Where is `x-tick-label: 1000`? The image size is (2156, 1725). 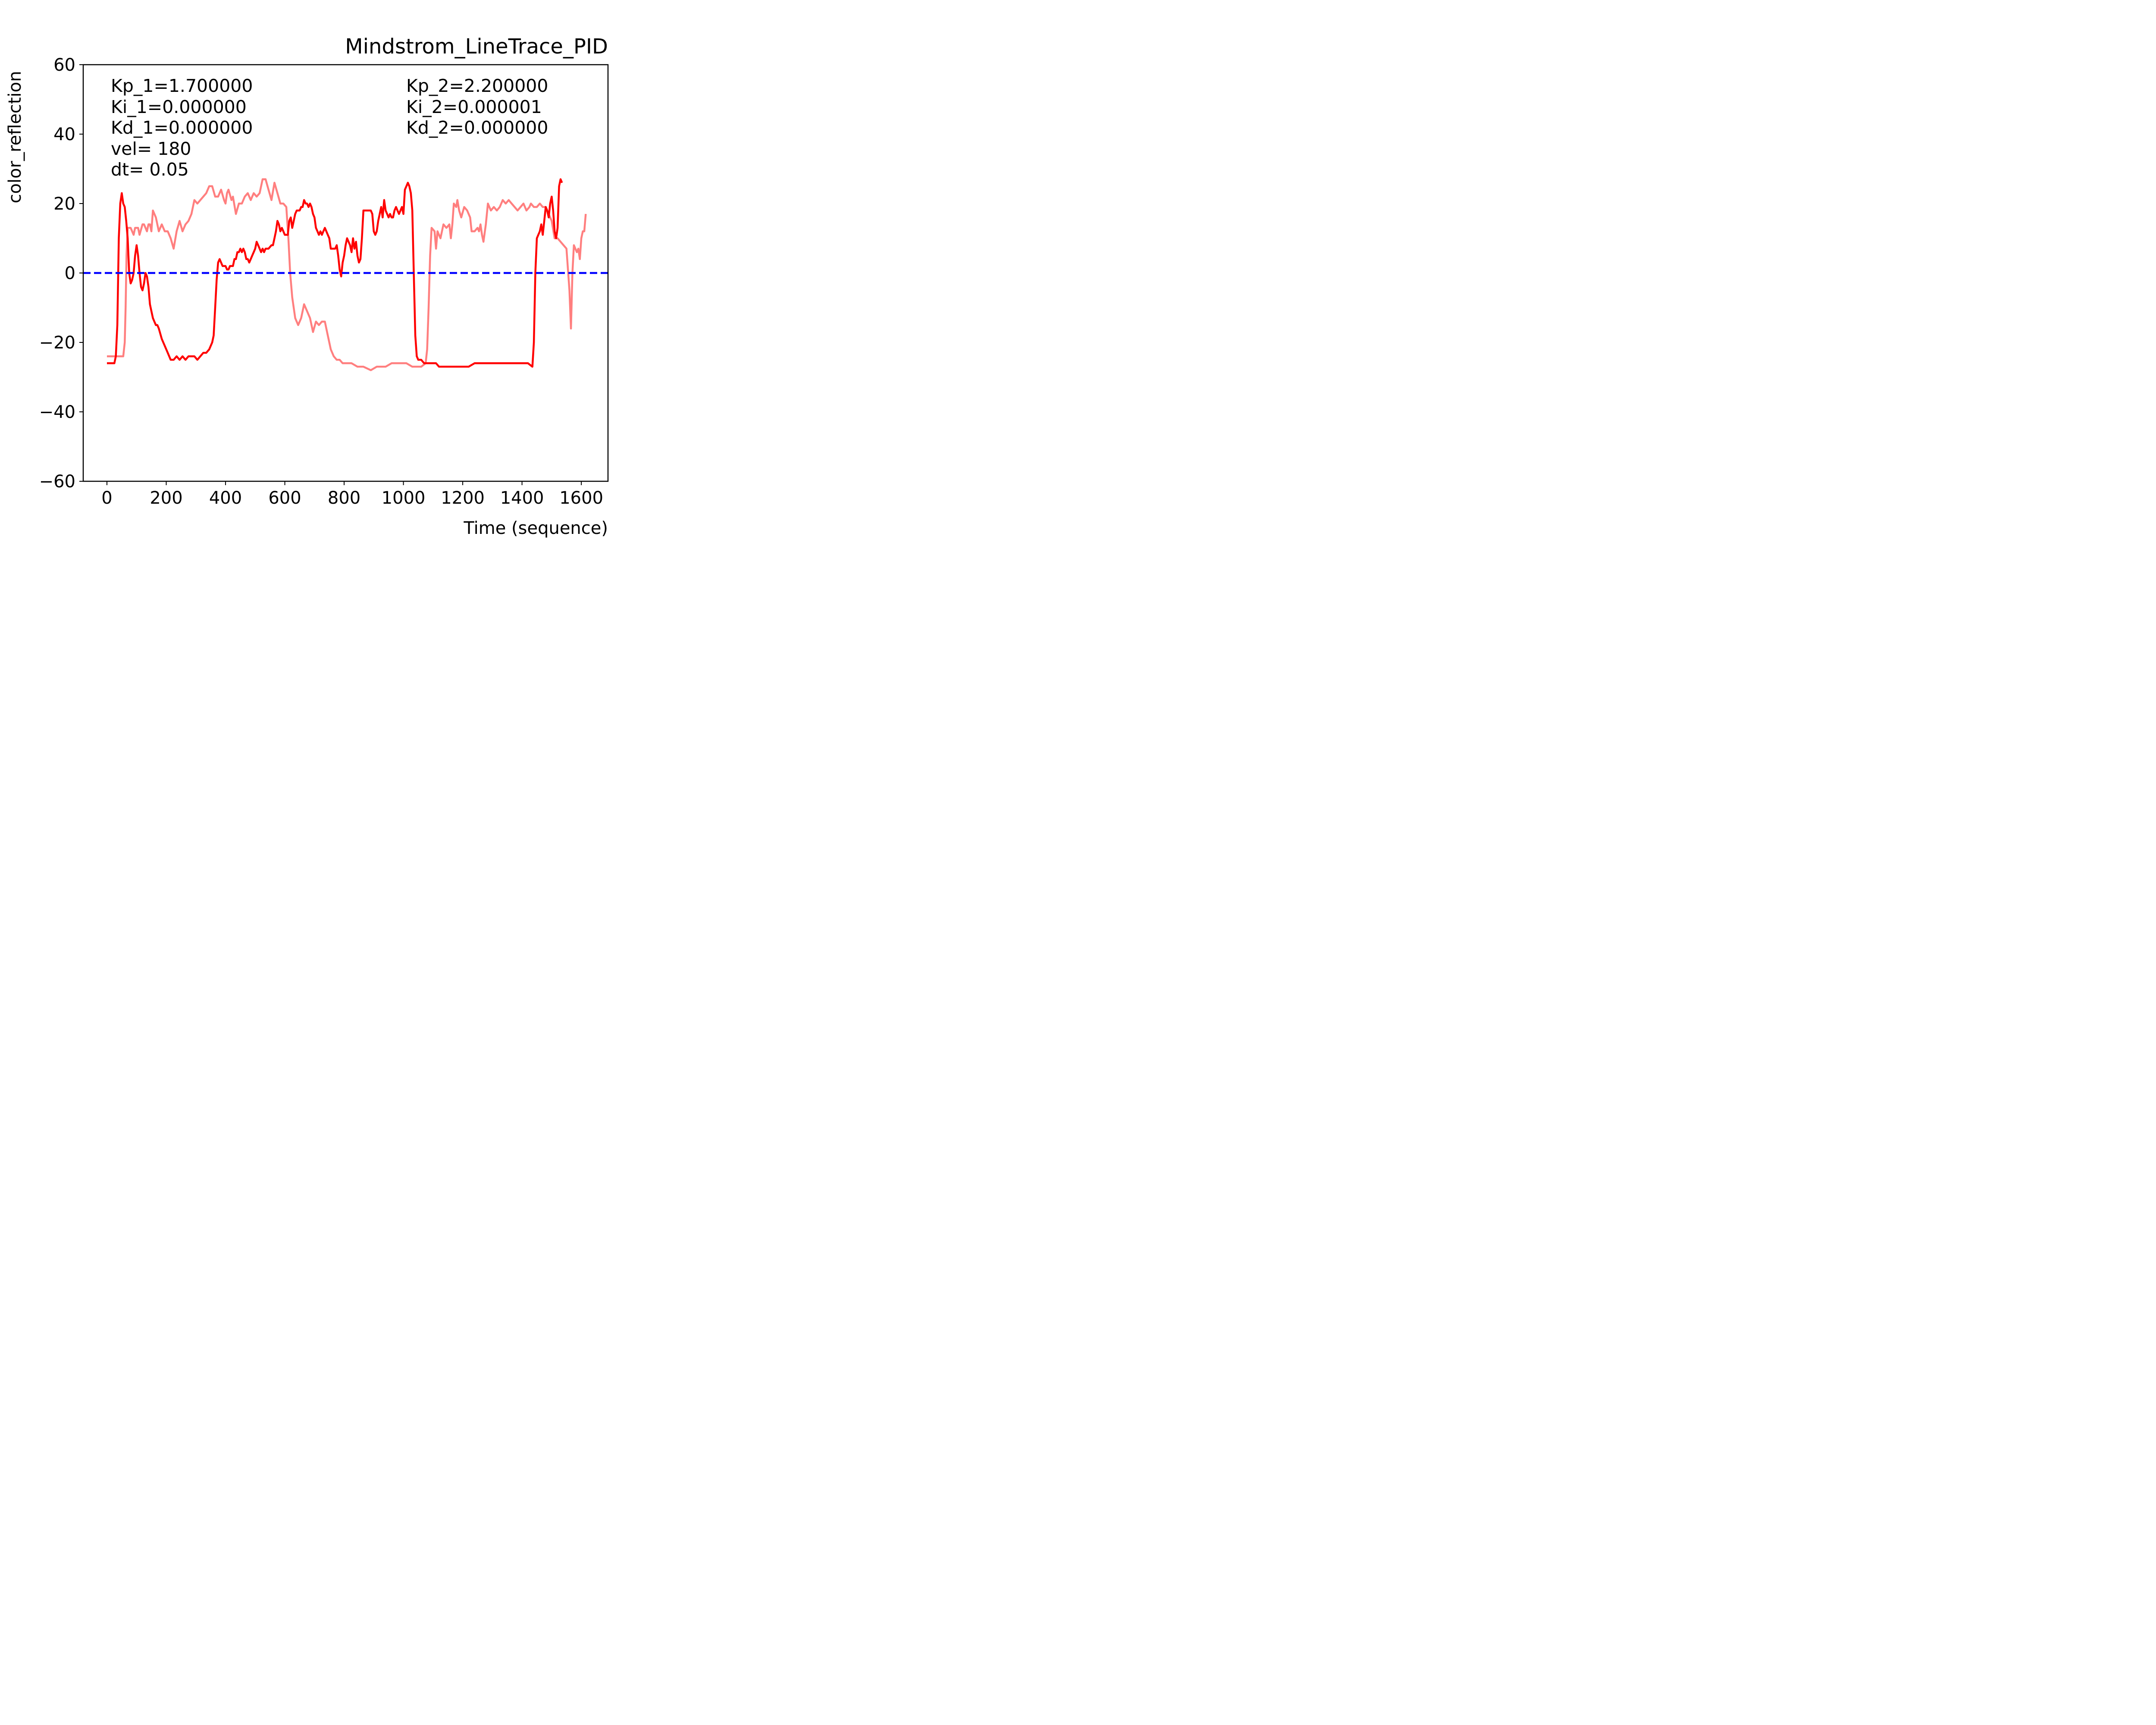
x-tick-label: 1000 is located at coordinates (404, 498).